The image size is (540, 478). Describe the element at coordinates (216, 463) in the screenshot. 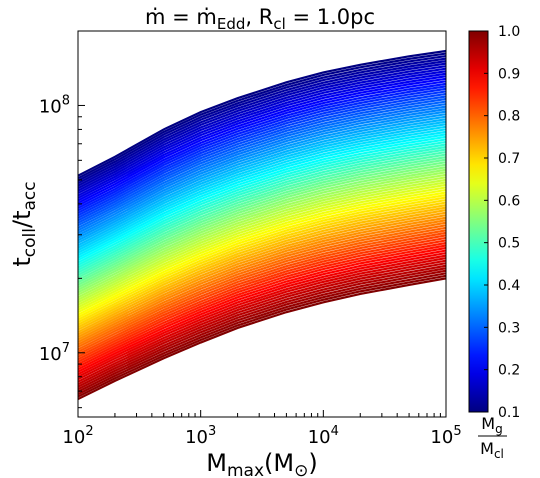

I see `xlabel-main: M` at that location.